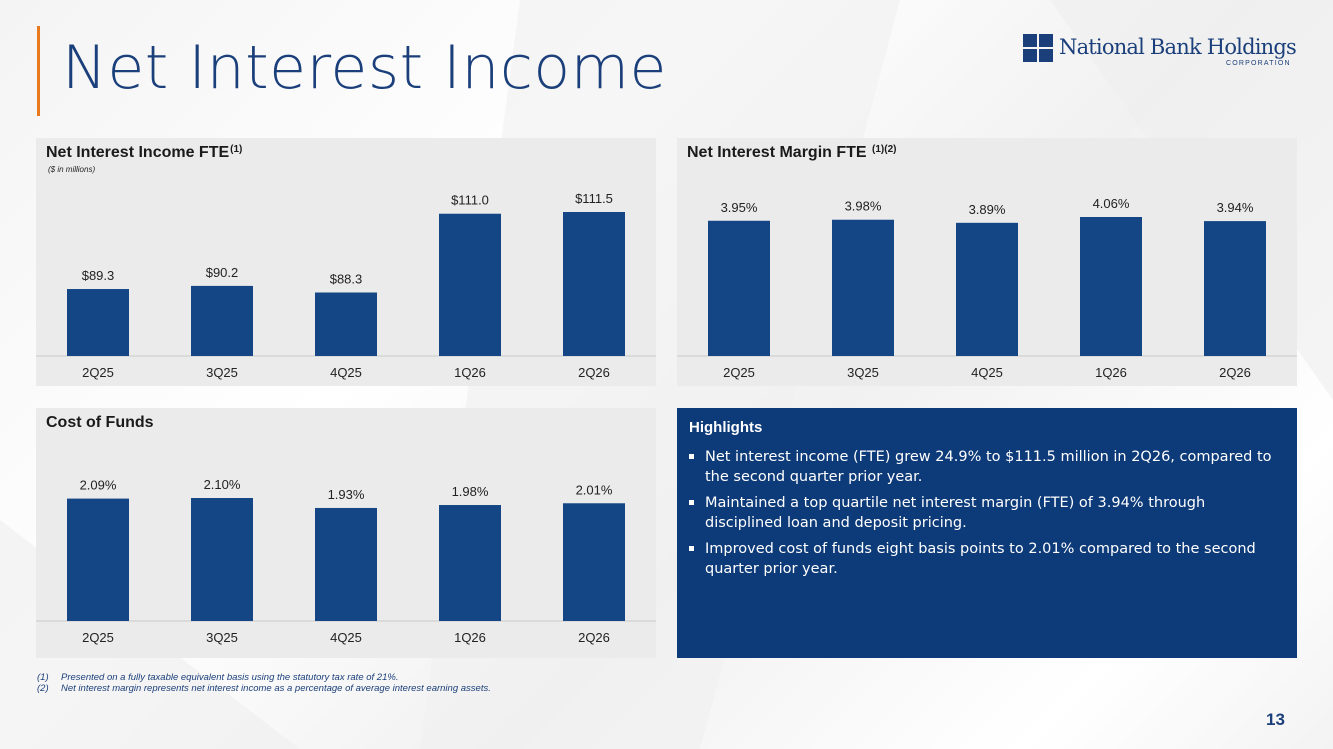  Describe the element at coordinates (72, 169) in the screenshot. I see `nii-chart-subtitle: ($ in millions)` at that location.